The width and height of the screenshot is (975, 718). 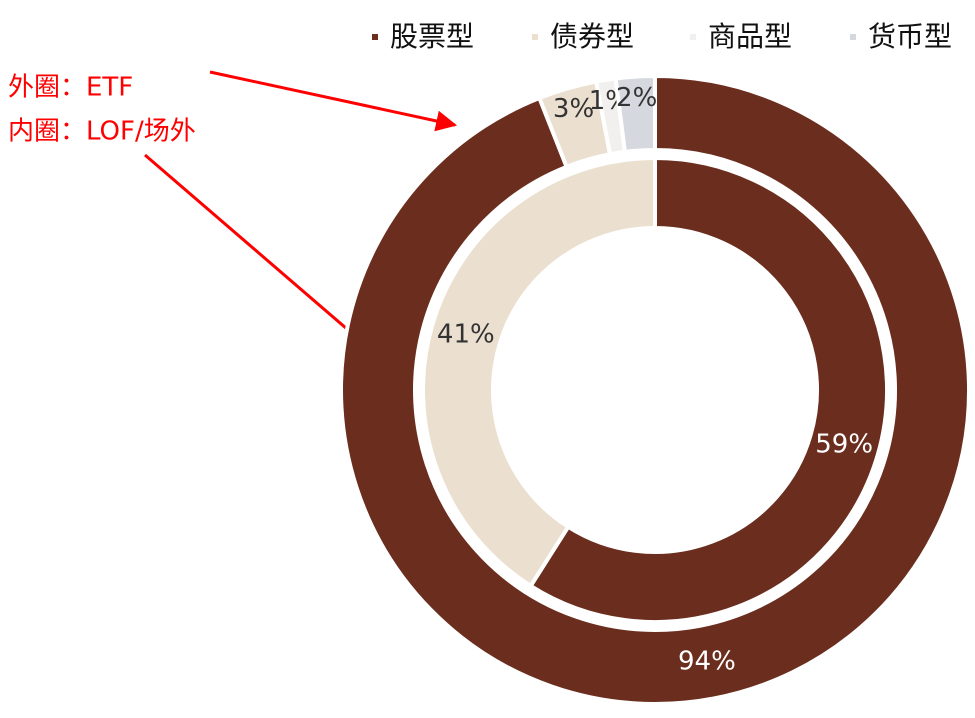 I want to click on legend-label: 商品型, so click(x=750, y=36).